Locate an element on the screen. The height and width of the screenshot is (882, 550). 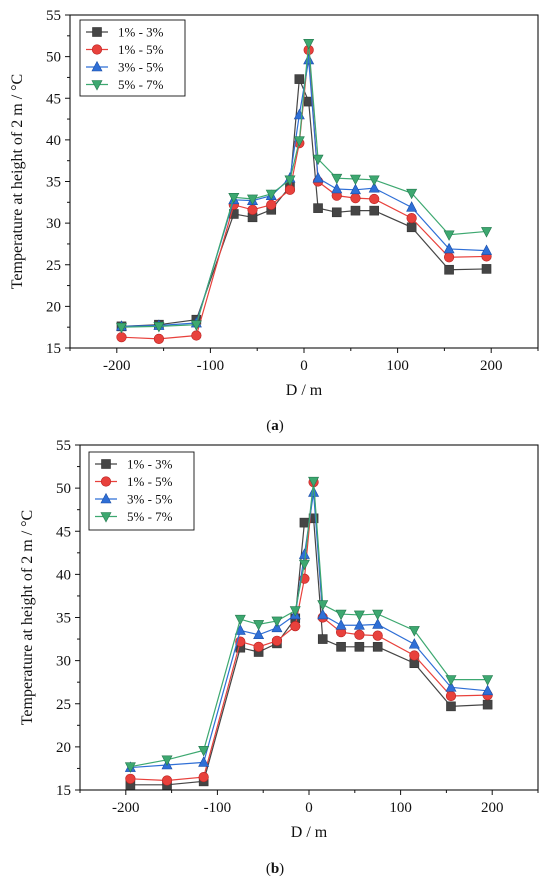
x-tick-label: -100 is located at coordinates (218, 808).